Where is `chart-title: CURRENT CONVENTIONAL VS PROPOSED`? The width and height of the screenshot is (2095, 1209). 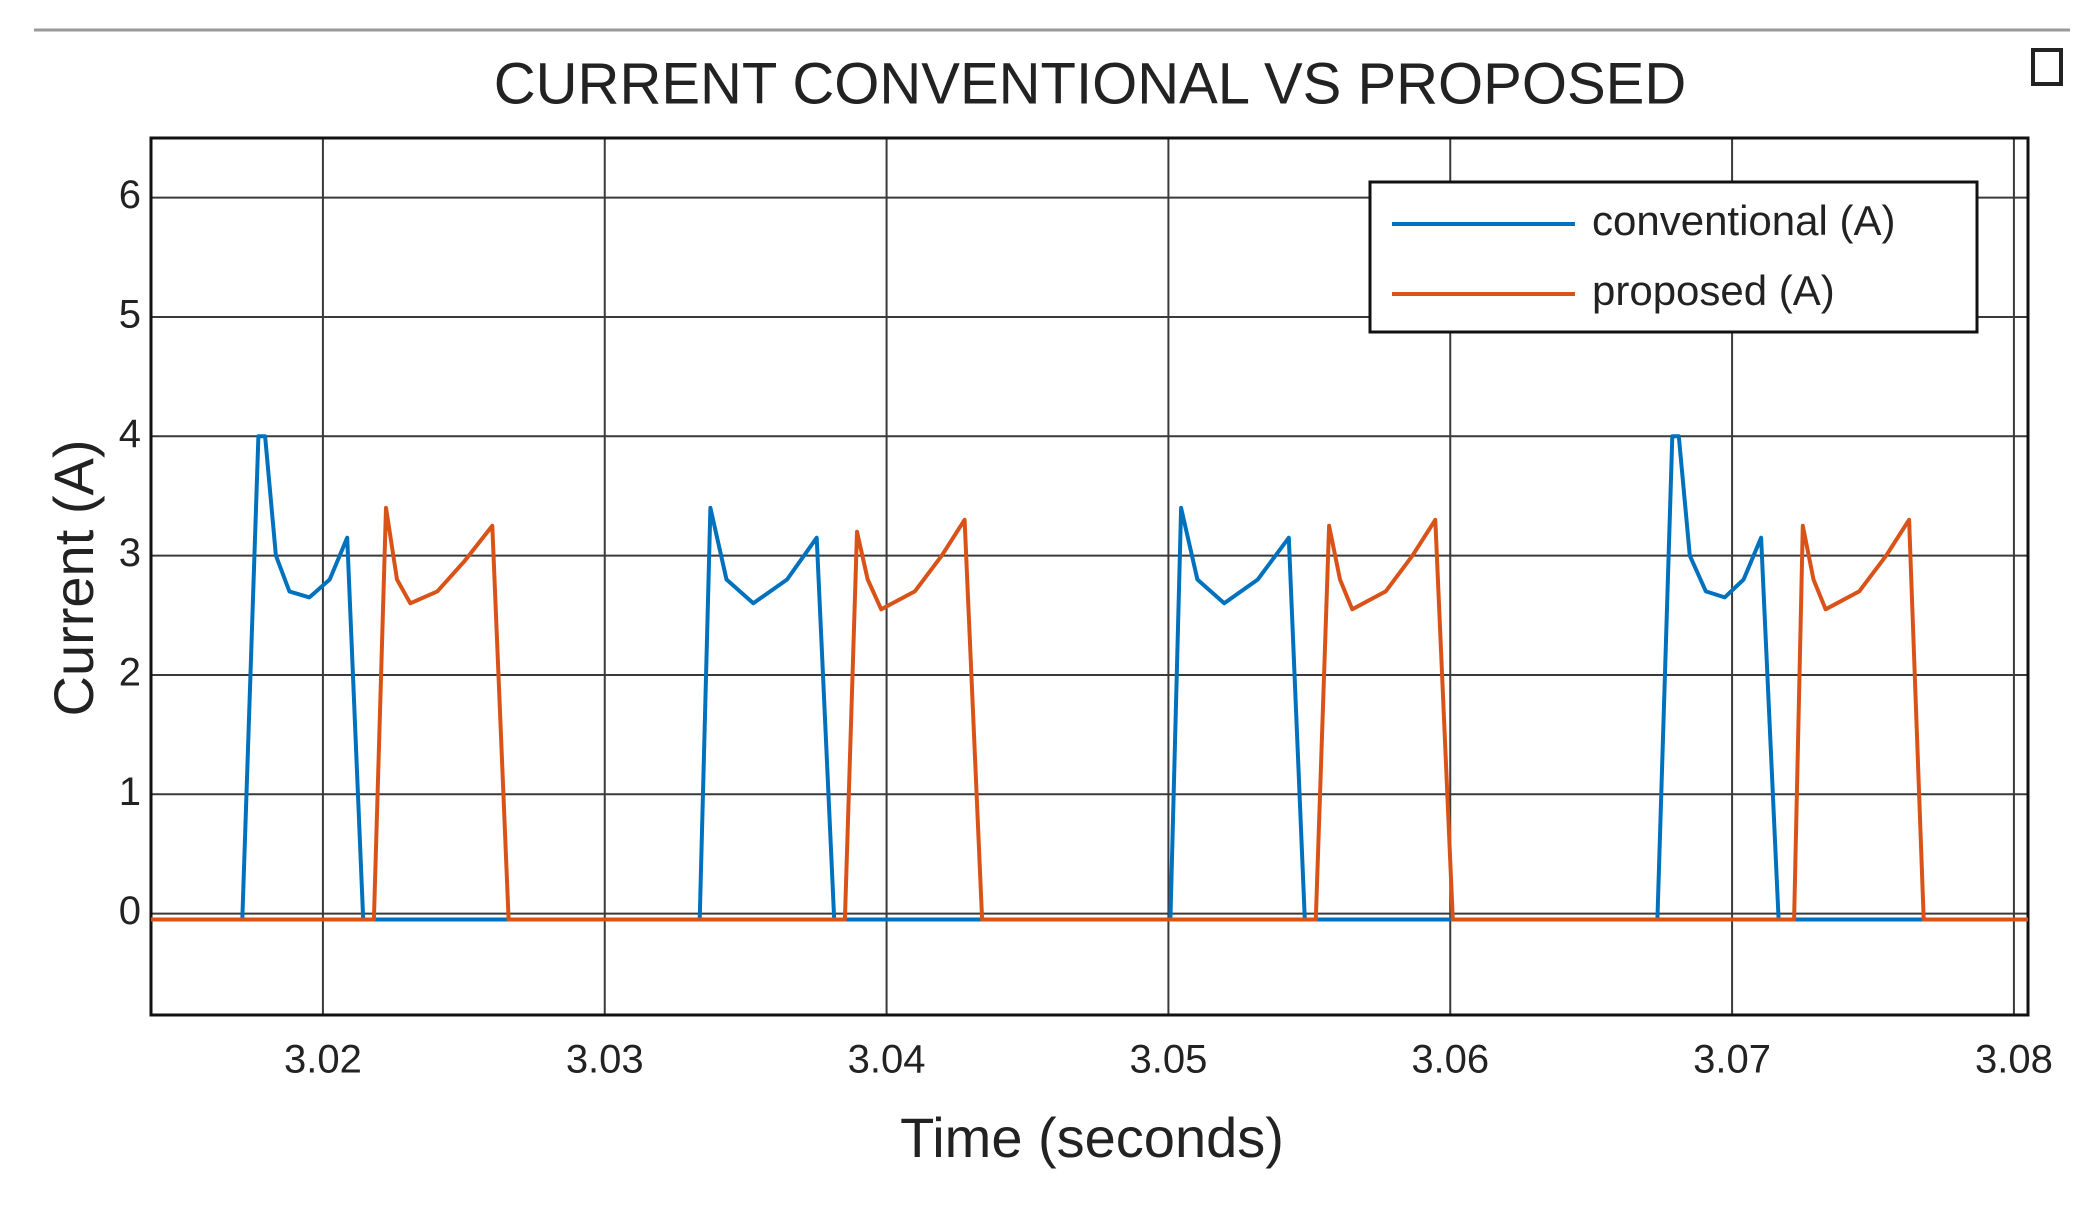
chart-title: CURRENT CONVENTIONAL VS PROPOSED is located at coordinates (1090, 83).